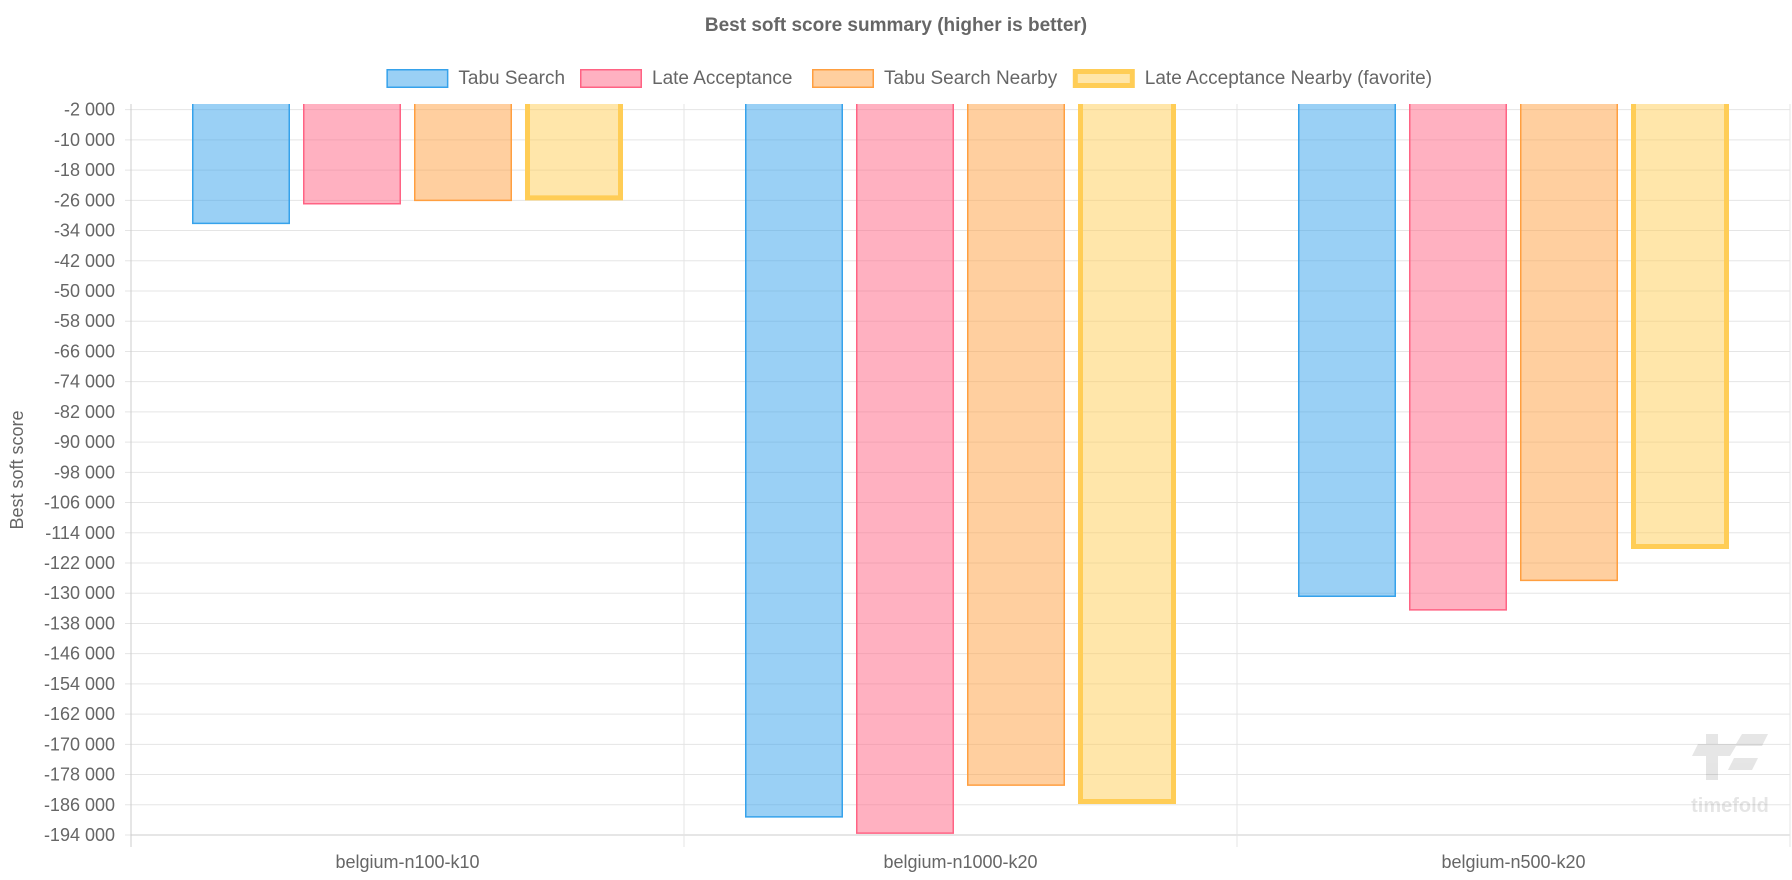  I want to click on legend-label: Late Acceptance, so click(722, 78).